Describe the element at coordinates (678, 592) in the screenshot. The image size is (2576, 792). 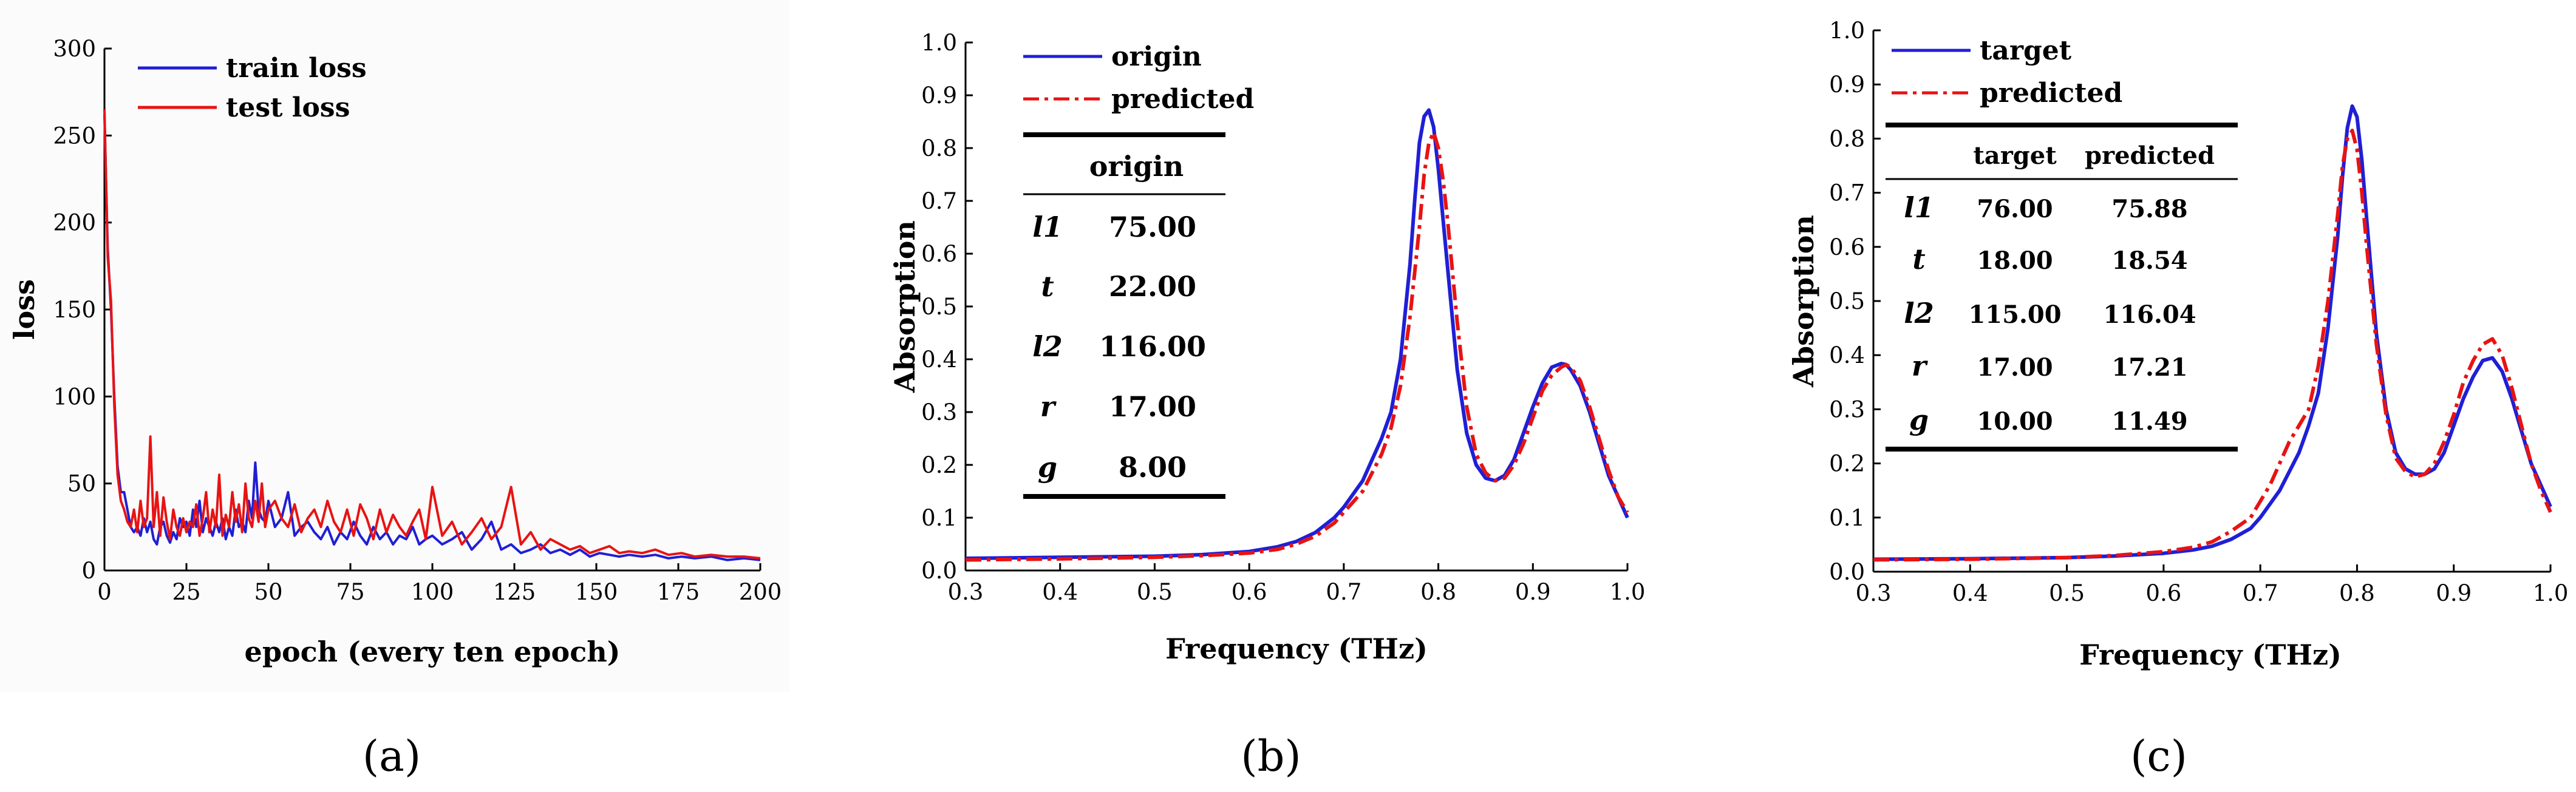
I see `x-tick-label: 175` at that location.